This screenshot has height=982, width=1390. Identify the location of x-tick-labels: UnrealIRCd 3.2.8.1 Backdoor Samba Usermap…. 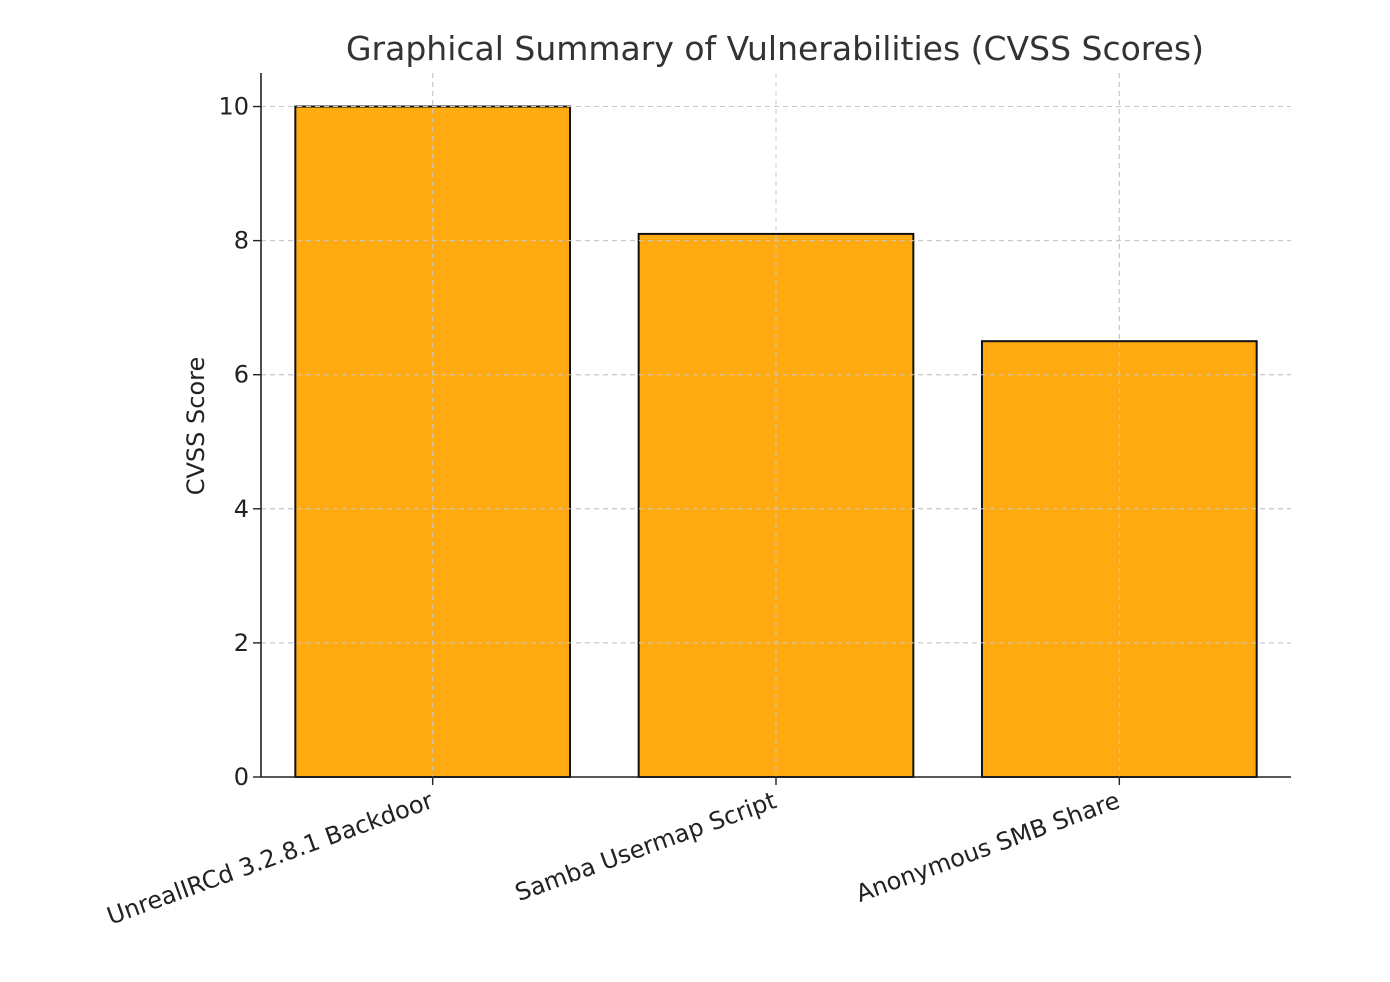
(613, 858).